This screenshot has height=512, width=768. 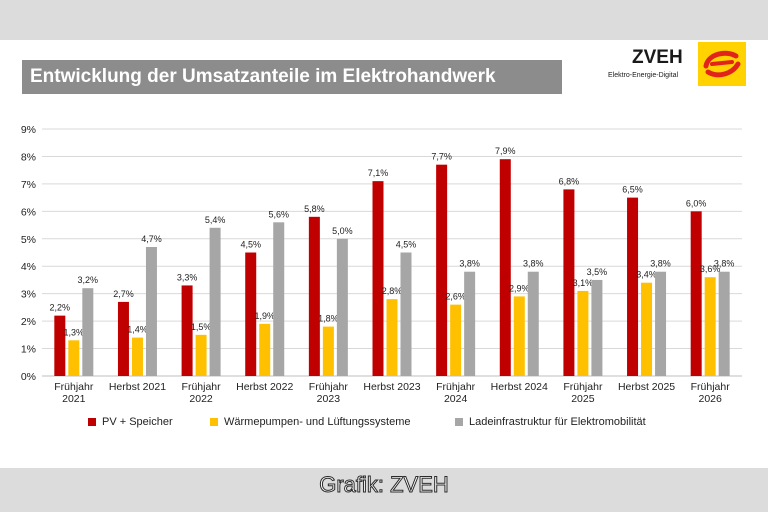 I want to click on legend-item: Wärmepumpen- und Lüftungssysteme, so click(x=310, y=422).